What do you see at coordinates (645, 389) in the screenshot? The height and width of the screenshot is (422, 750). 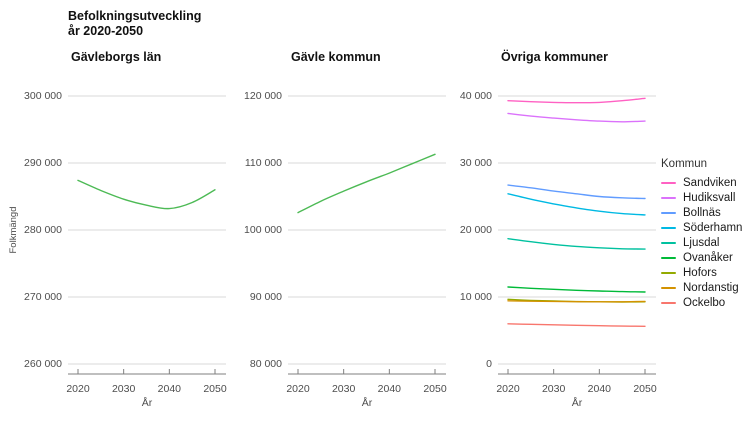 I see `x-tick-label-ovriga-kommuner: 2050` at bounding box center [645, 389].